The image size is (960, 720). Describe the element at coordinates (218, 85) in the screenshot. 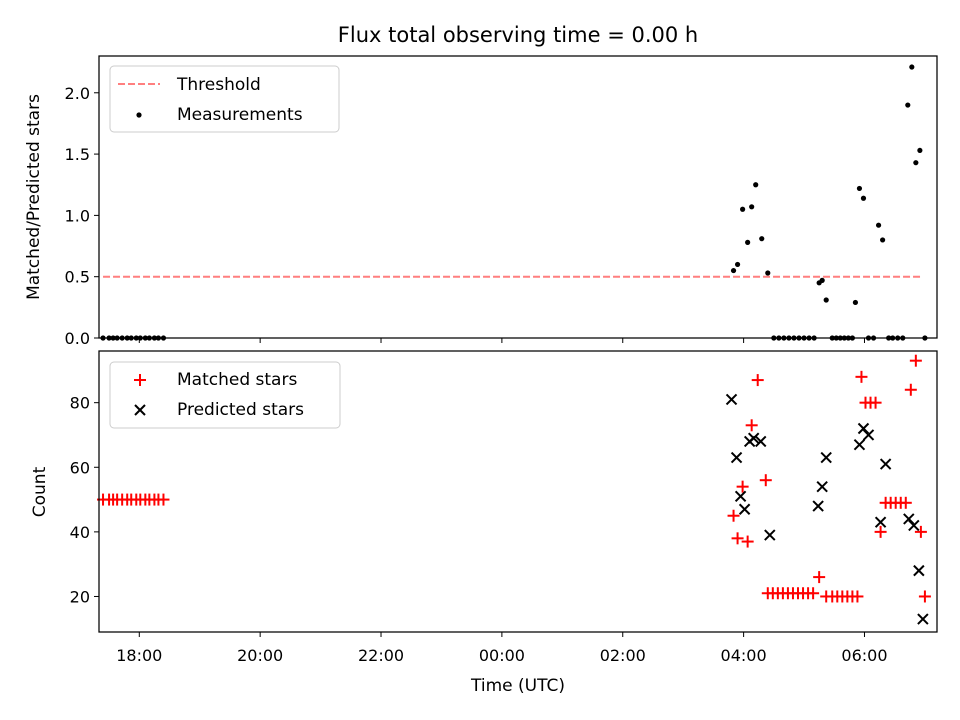

I see `legend-threshold-label: Threshold` at that location.